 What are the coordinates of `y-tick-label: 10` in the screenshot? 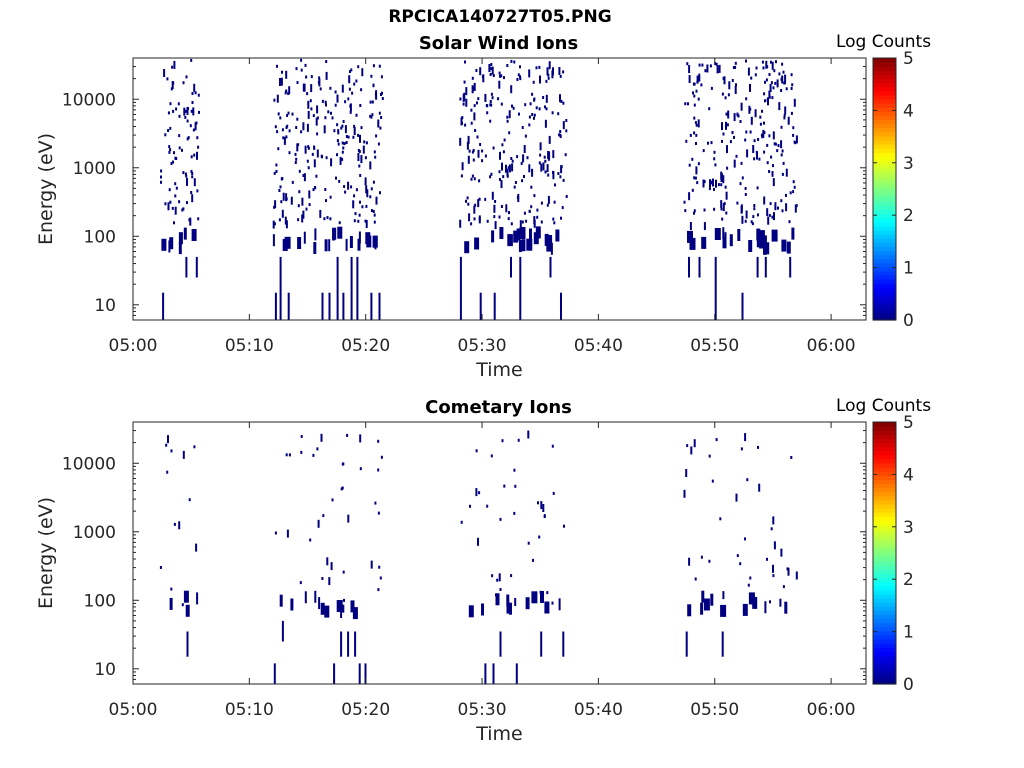 It's located at (105, 306).